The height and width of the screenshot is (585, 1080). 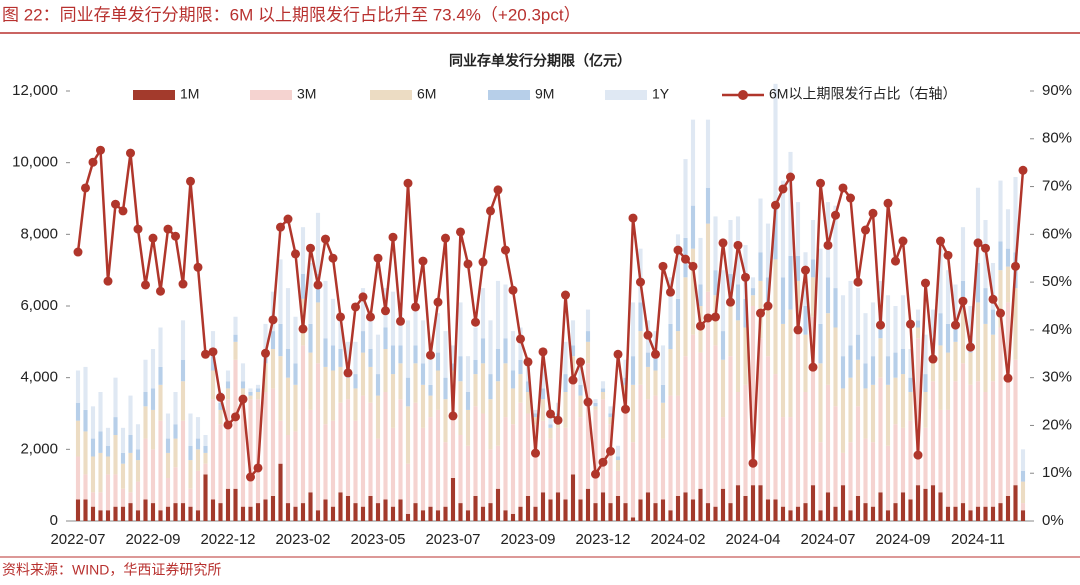 What do you see at coordinates (391, 95) in the screenshot?
I see `legend-swatch` at bounding box center [391, 95].